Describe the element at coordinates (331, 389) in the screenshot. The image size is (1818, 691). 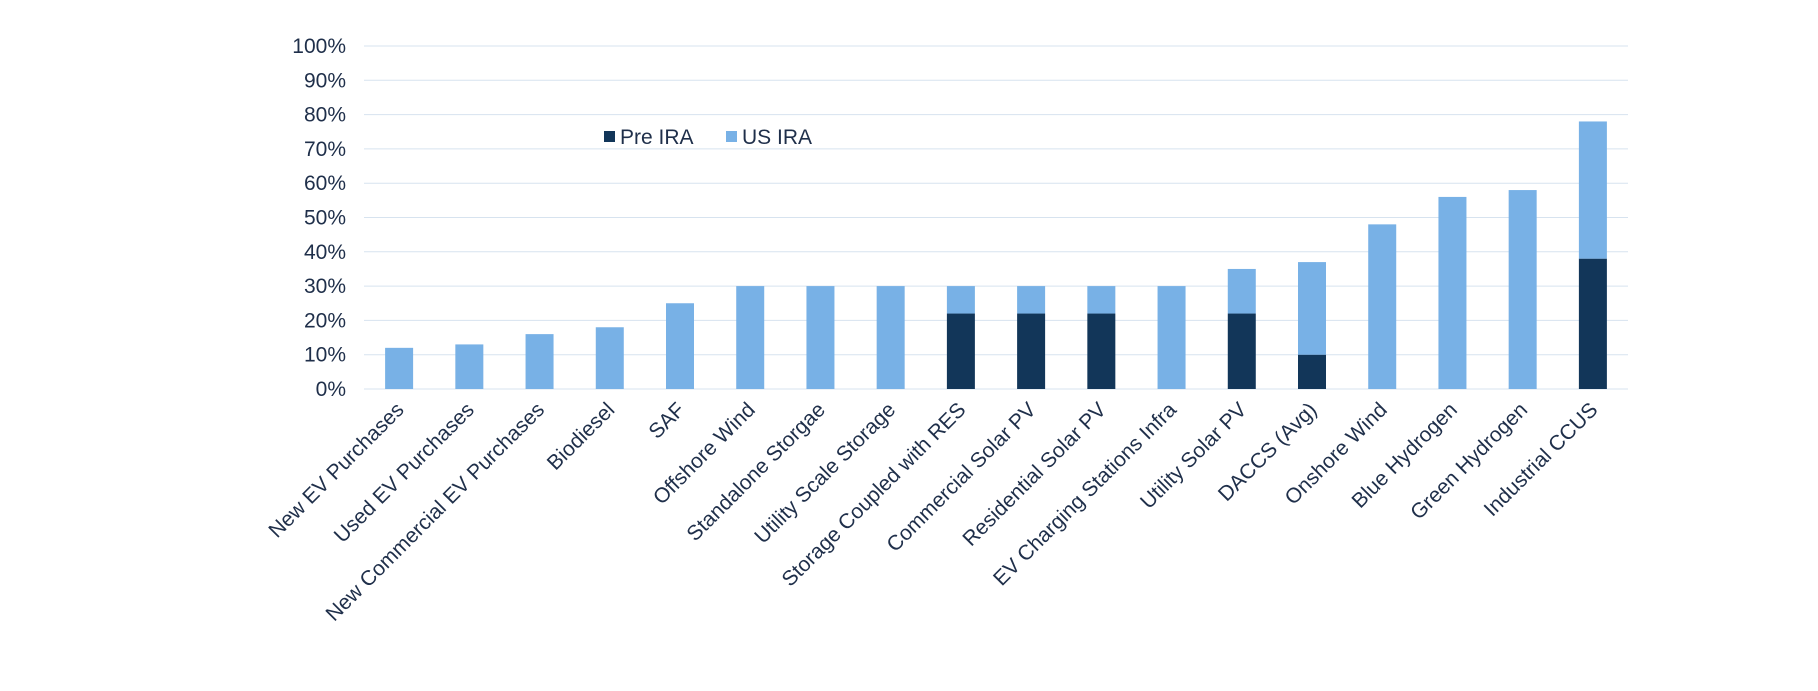
I see `y-tick-label: 0%` at that location.